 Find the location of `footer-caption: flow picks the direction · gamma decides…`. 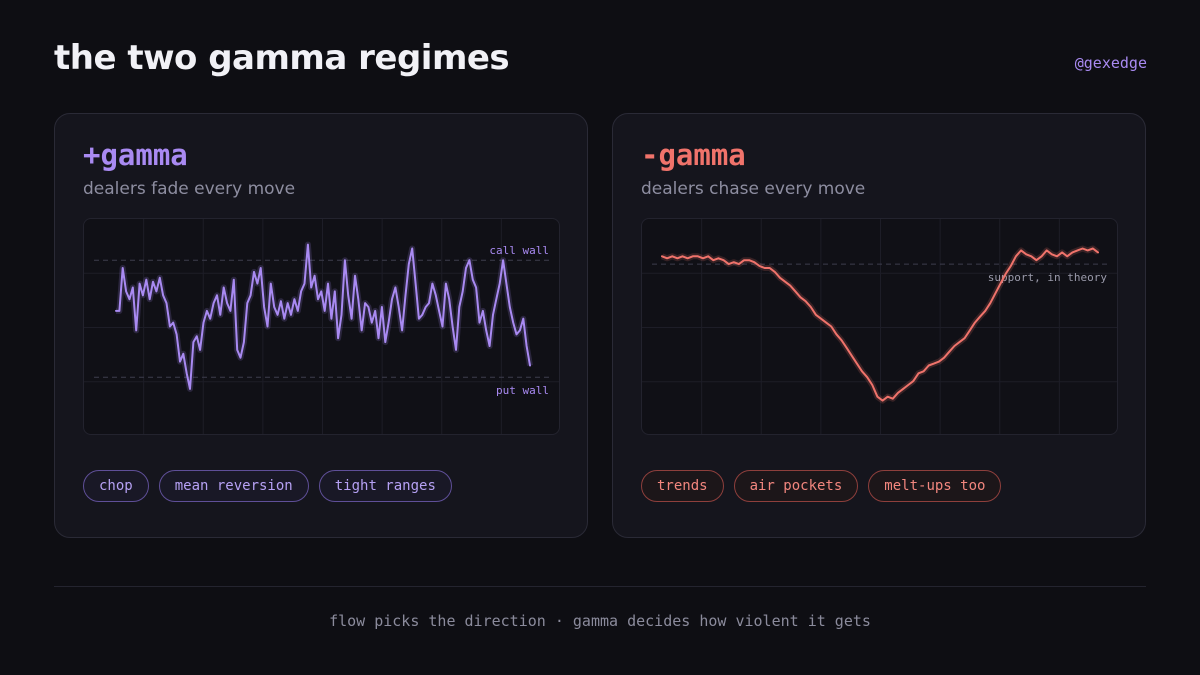

footer-caption: flow picks the direction · gamma decides… is located at coordinates (600, 621).